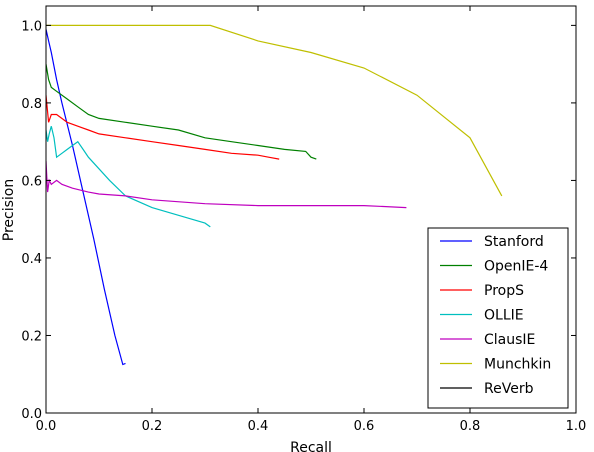  I want to click on y-tick-label: 1.0, so click(31, 26).